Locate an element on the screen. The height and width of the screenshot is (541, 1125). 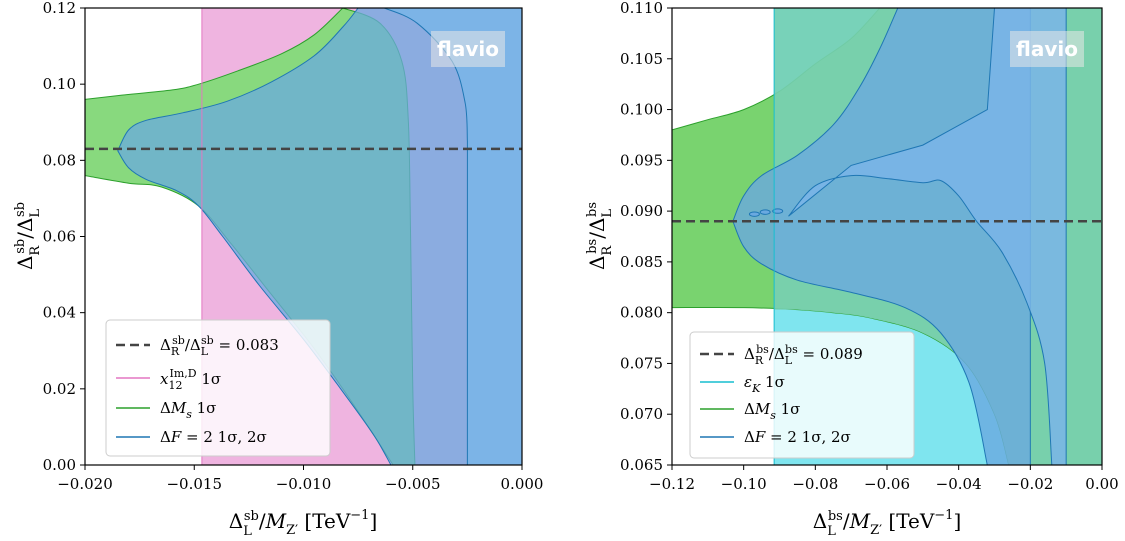
right-x-ticks: −0.12 −0.10 −0.08 −0.06 −0.04 −0.02 0.00 is located at coordinates (884, 479).